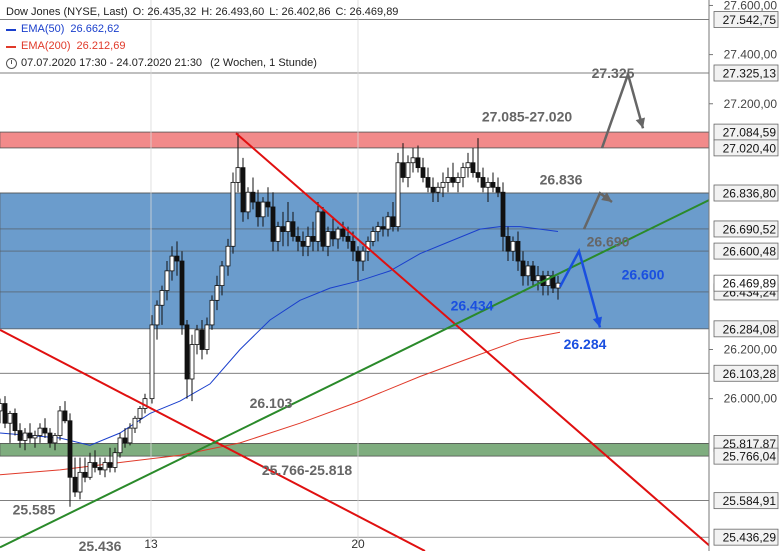 This screenshot has height=551, width=780. What do you see at coordinates (67, 12) in the screenshot?
I see `instrument-name: Dow Jones (NYSE, Last)` at bounding box center [67, 12].